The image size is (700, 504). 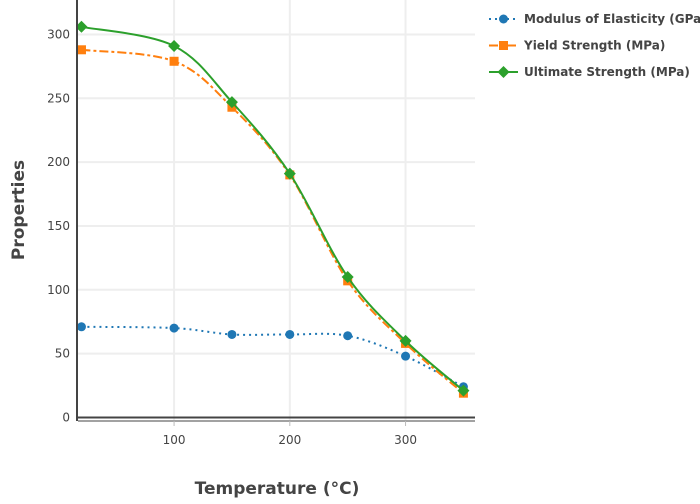 I want to click on y-tick-label: 300, so click(x=58, y=34).